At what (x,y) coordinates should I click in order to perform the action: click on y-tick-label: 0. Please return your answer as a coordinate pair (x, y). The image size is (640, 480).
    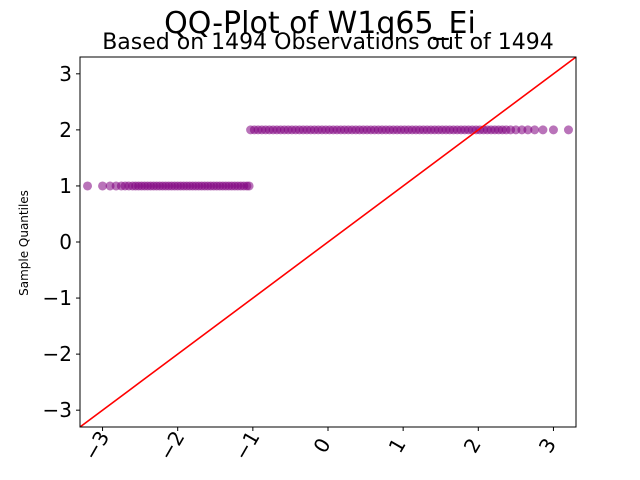
    Looking at the image, I should click on (65, 242).